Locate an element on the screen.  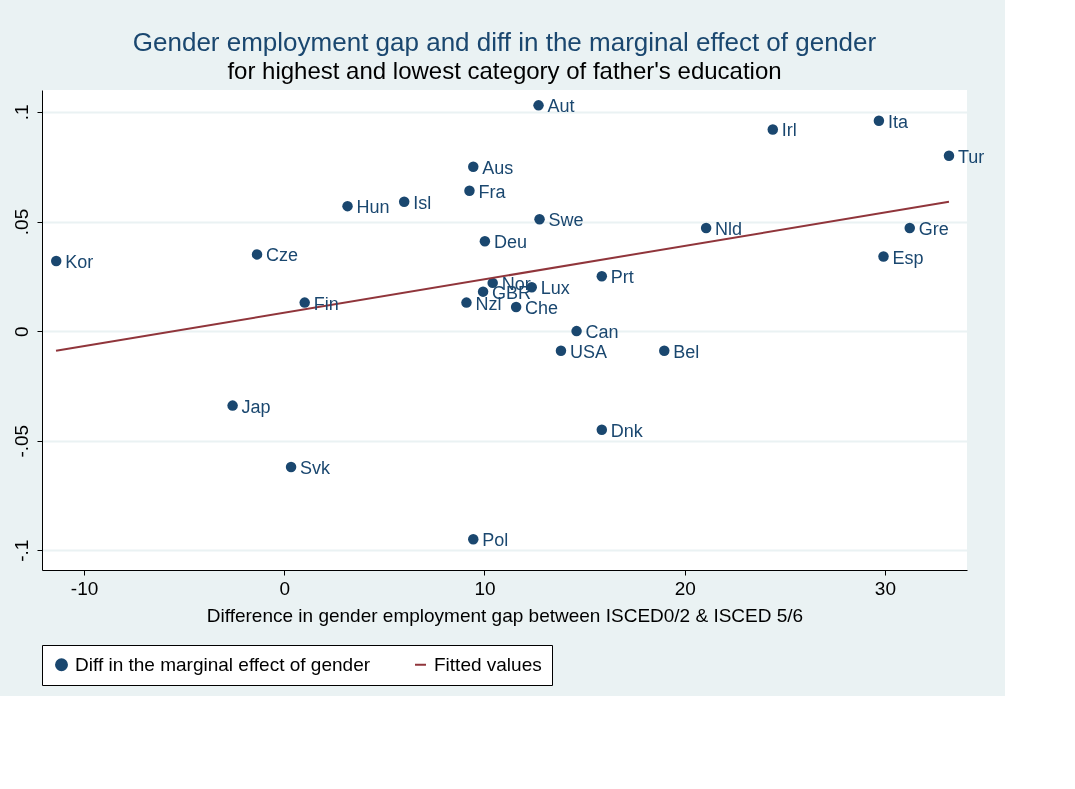
x-tick-label: 30 is located at coordinates (885, 588).